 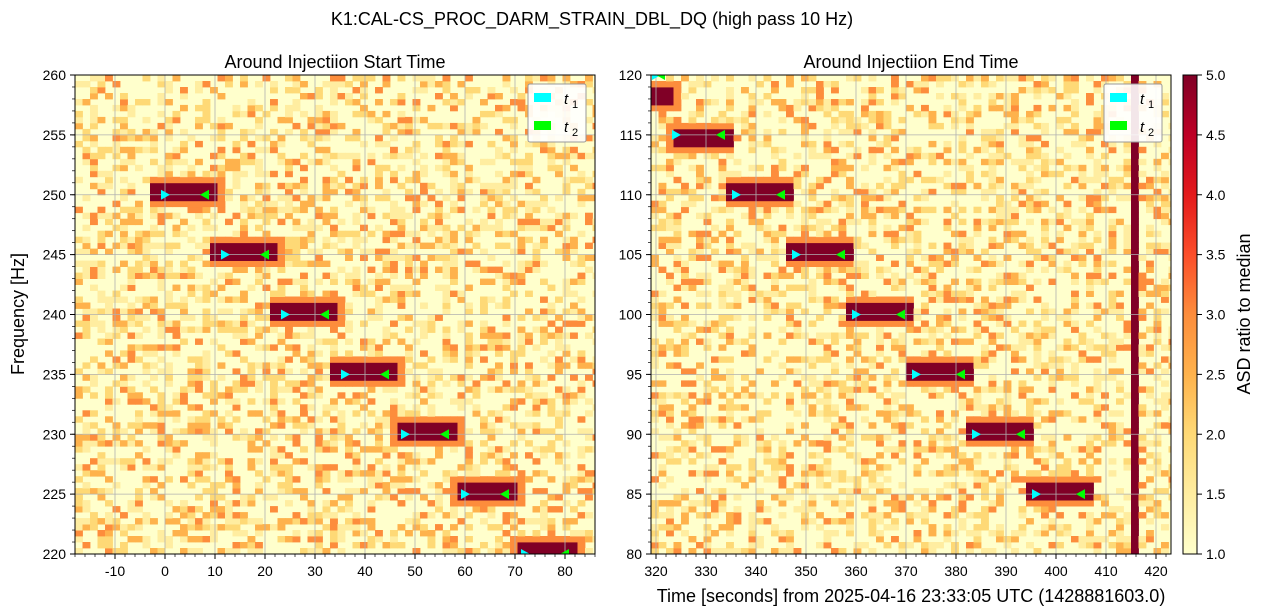 I want to click on legend-start: t 1 t 2, so click(x=557, y=113).